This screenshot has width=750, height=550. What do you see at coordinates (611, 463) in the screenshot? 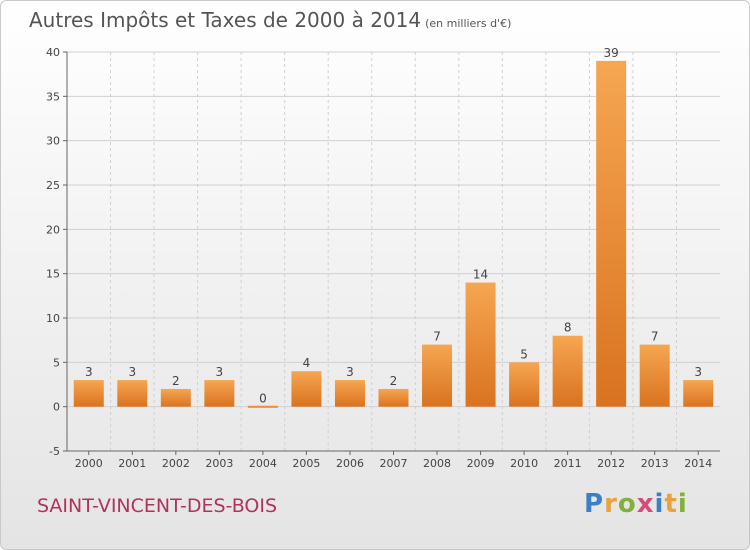
I see `x-tick-label: 2012` at bounding box center [611, 463].